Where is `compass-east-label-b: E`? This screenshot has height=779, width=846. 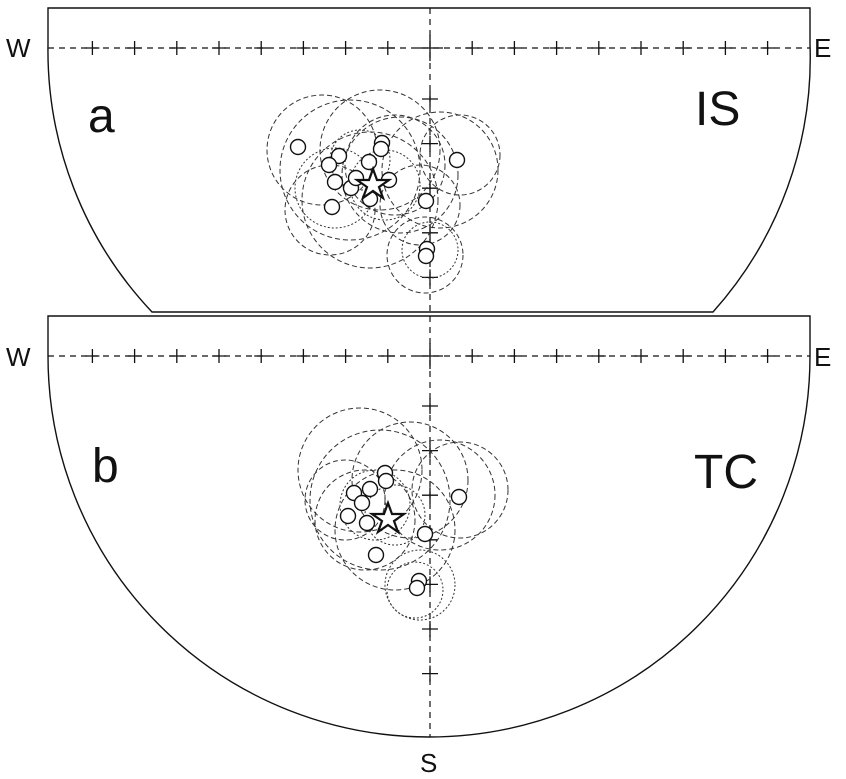
compass-east-label-b: E is located at coordinates (822, 357).